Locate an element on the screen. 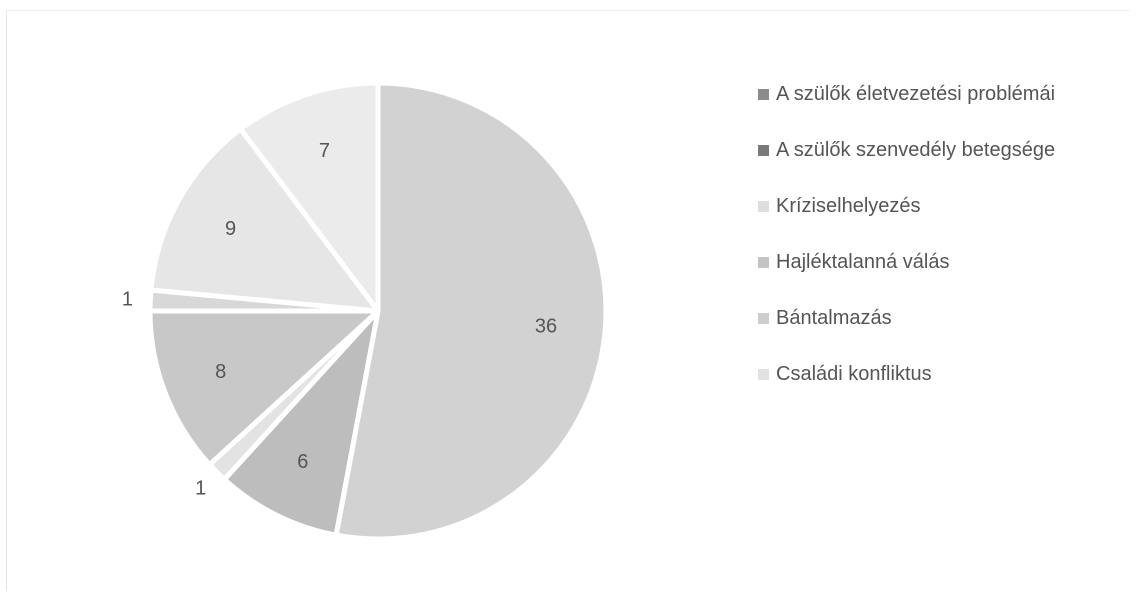 The image size is (1136, 599). legend-item: A szülők életvezetési problémái is located at coordinates (943, 94).